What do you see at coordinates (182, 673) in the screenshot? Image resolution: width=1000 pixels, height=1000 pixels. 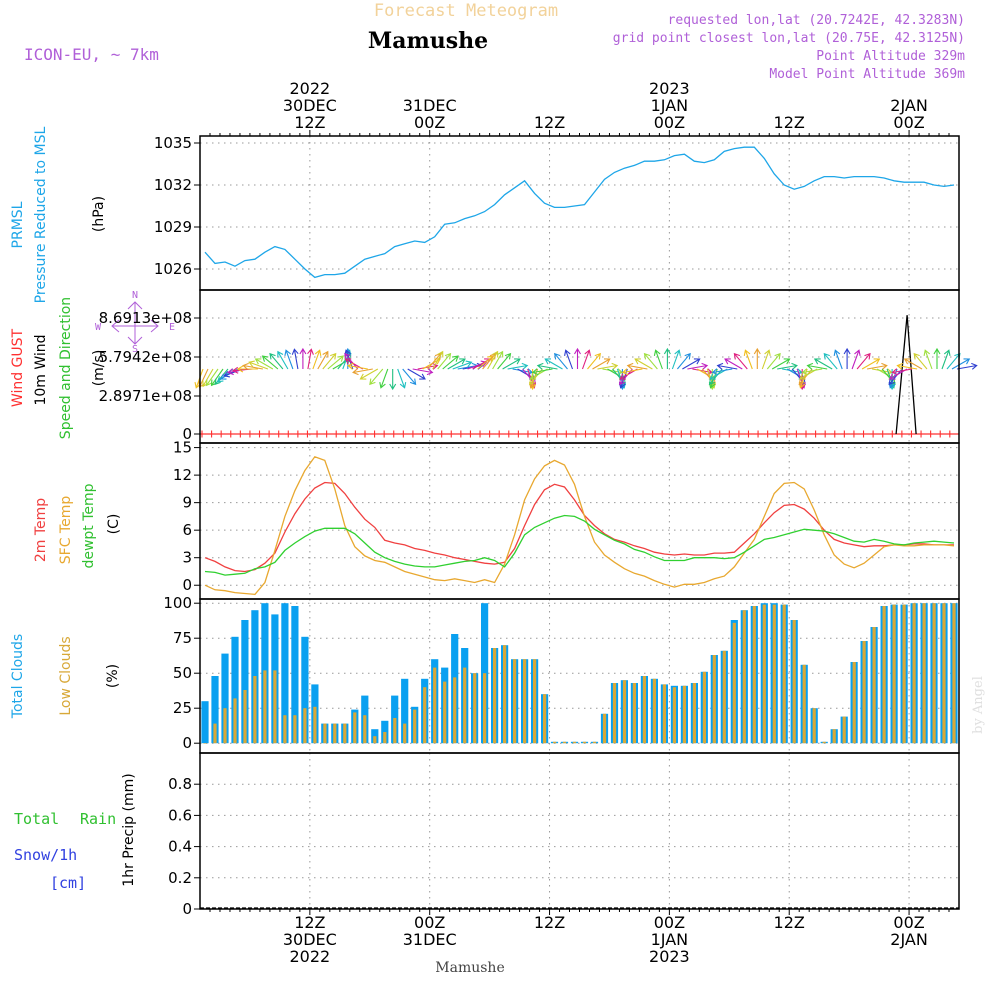 I see `y-tick-label: 50` at bounding box center [182, 673].